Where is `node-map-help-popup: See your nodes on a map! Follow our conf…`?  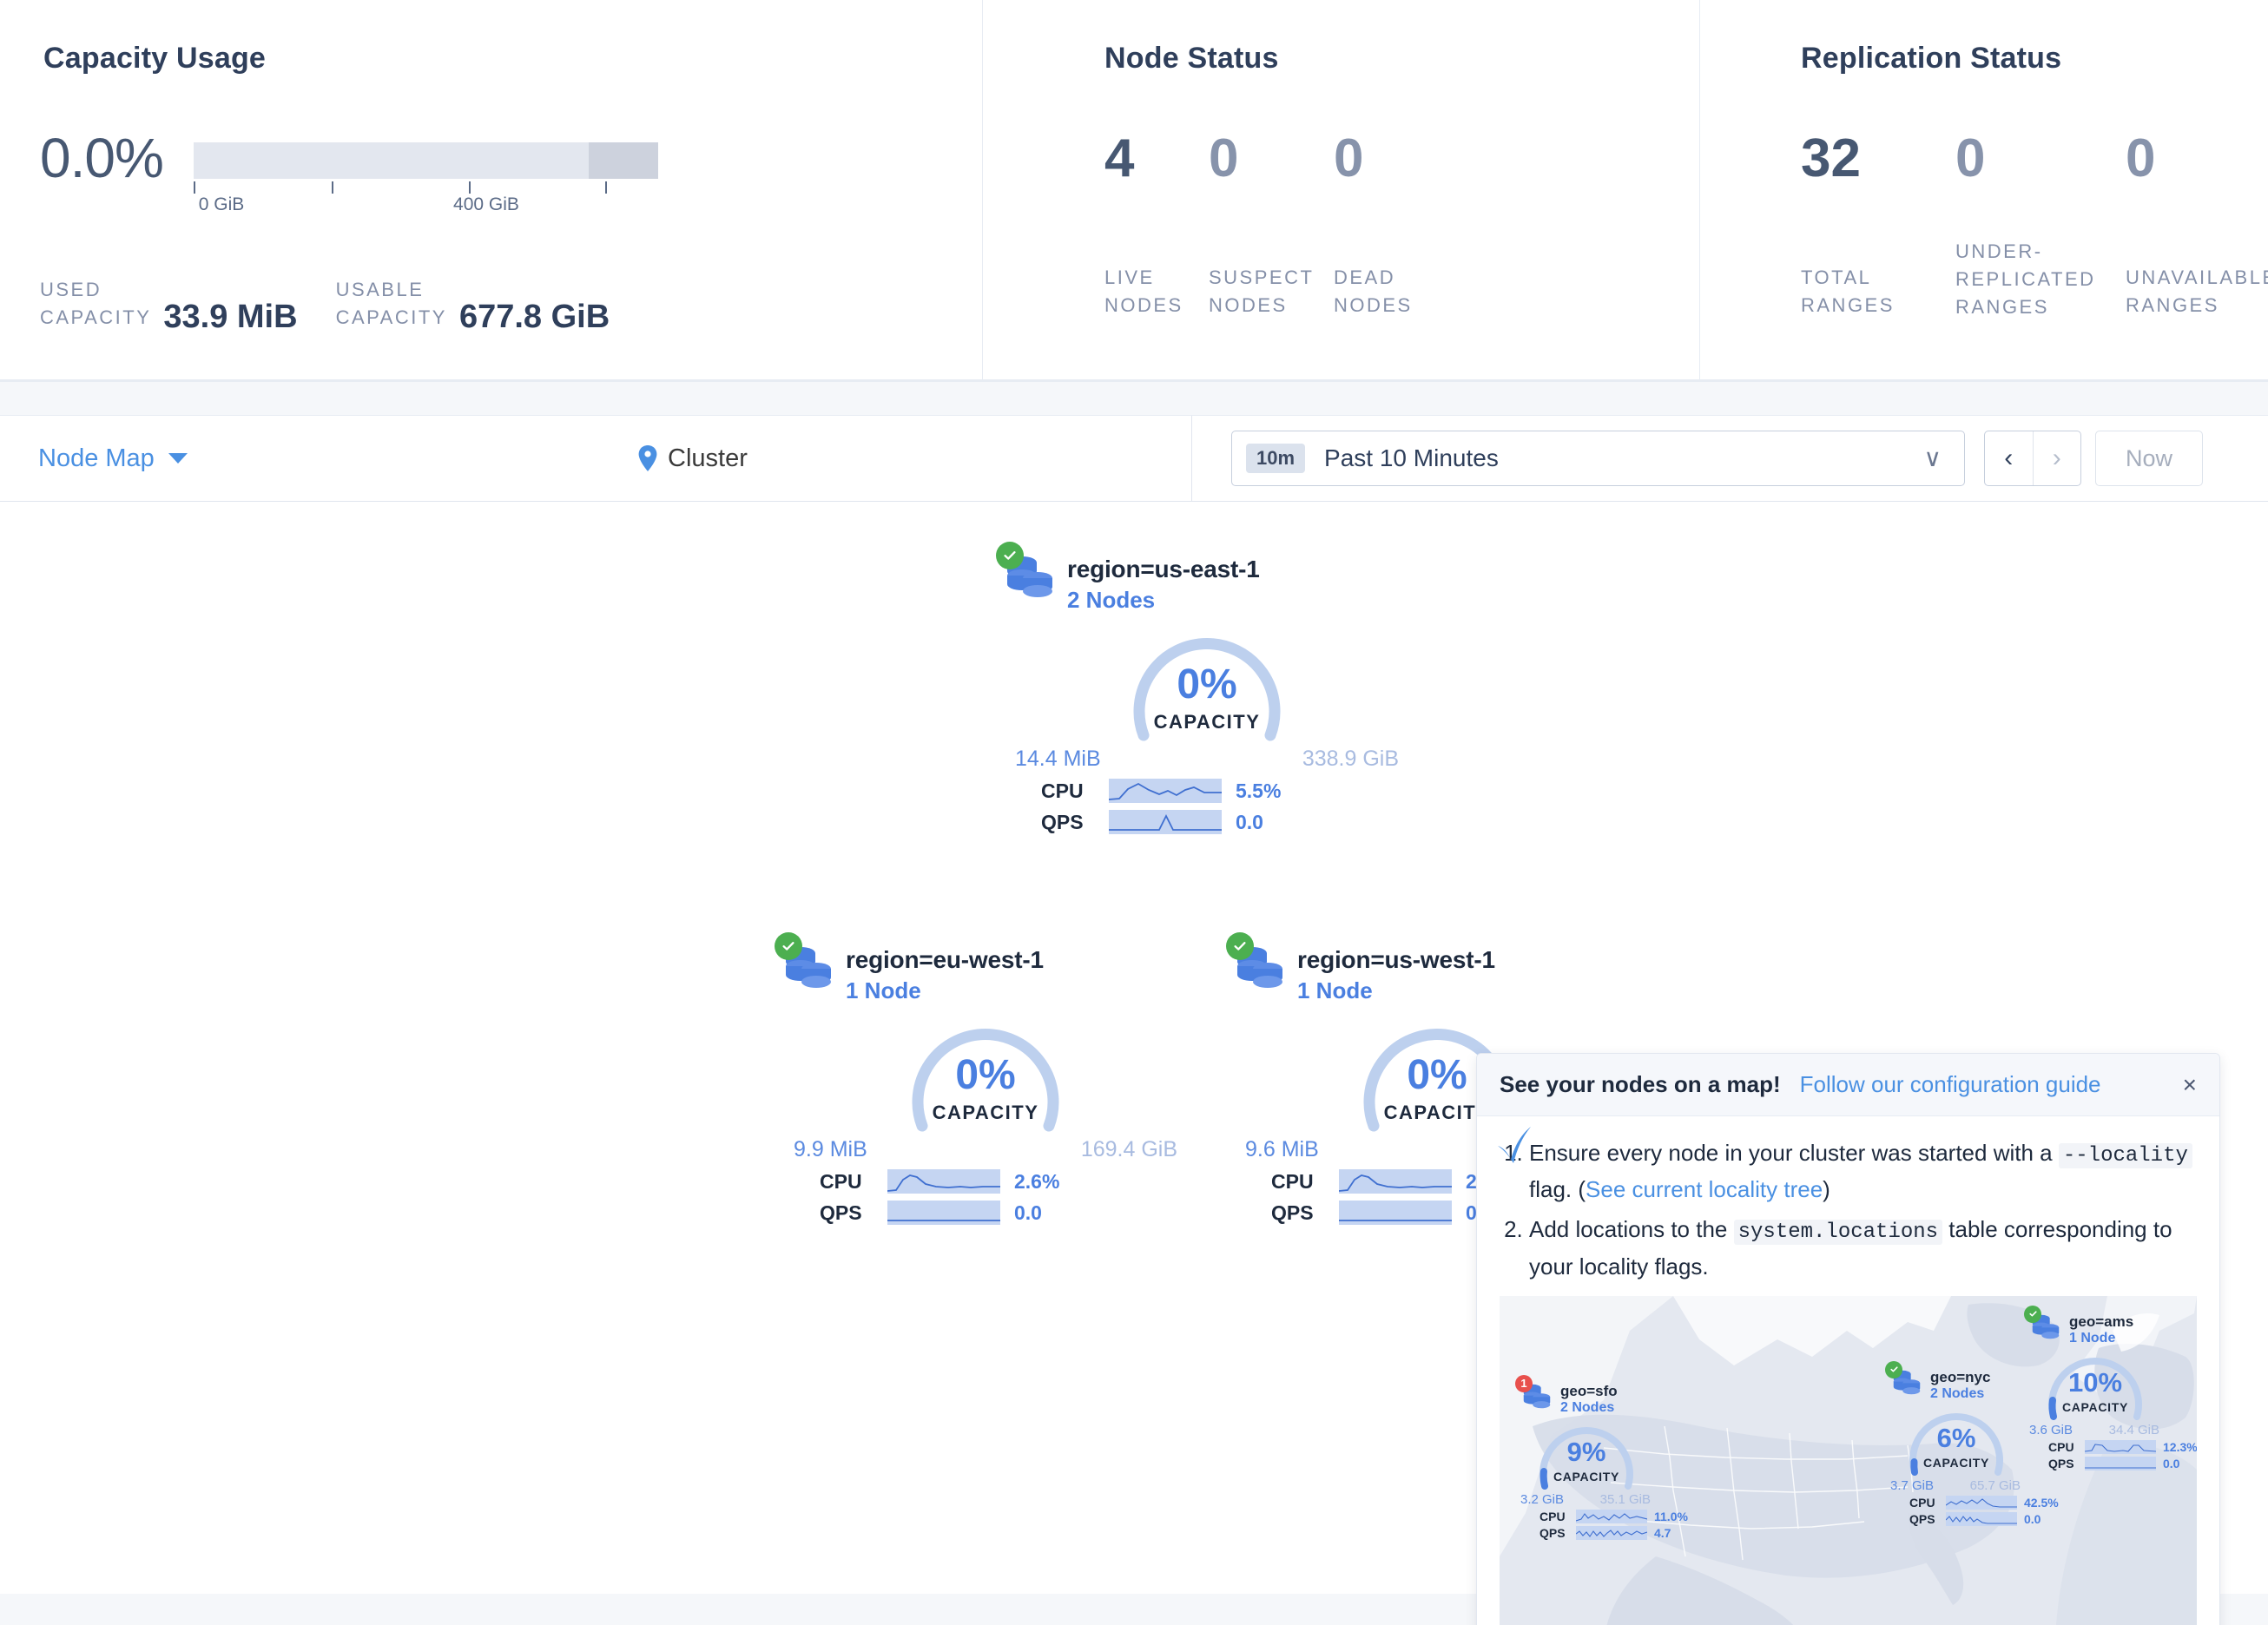 node-map-help-popup: See your nodes on a map! Follow our conf… is located at coordinates (1848, 1339).